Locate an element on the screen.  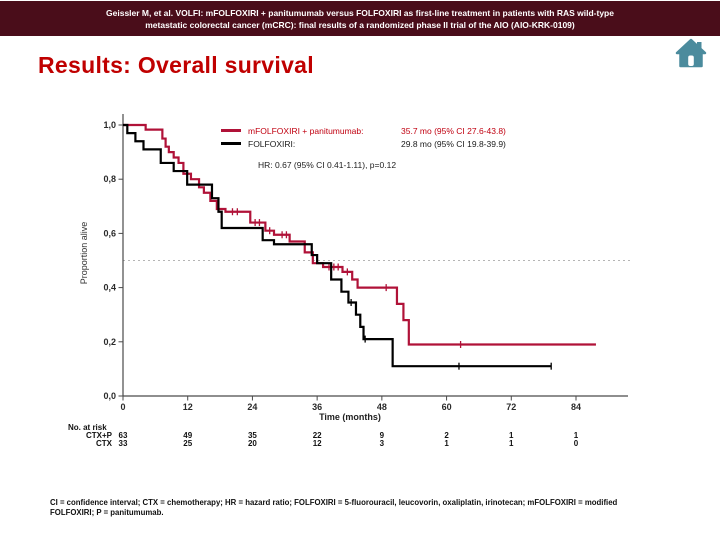
risk-value: 25 is located at coordinates (188, 443).